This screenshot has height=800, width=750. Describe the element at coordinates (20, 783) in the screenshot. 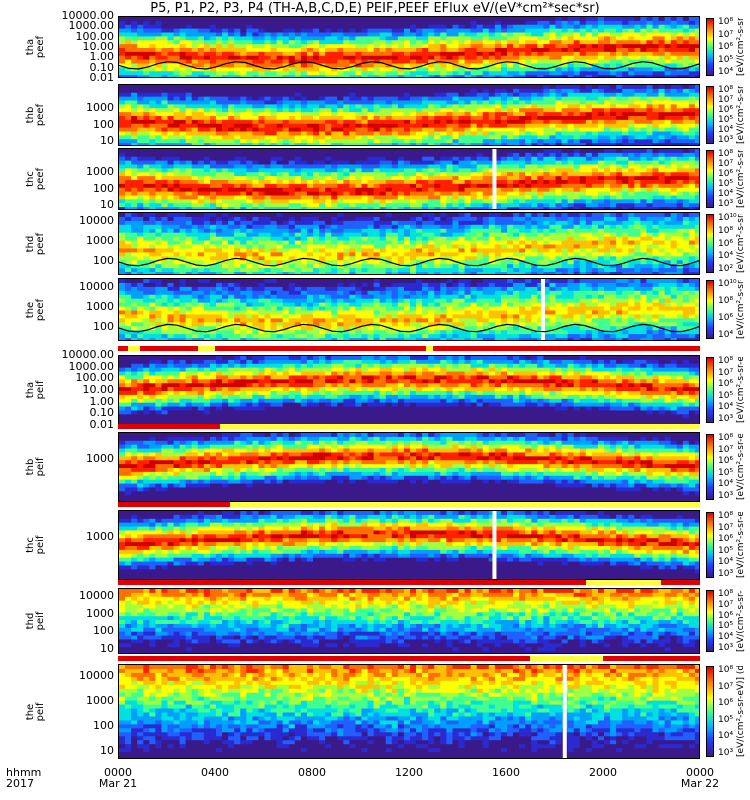

I see `year-label: 2017` at that location.